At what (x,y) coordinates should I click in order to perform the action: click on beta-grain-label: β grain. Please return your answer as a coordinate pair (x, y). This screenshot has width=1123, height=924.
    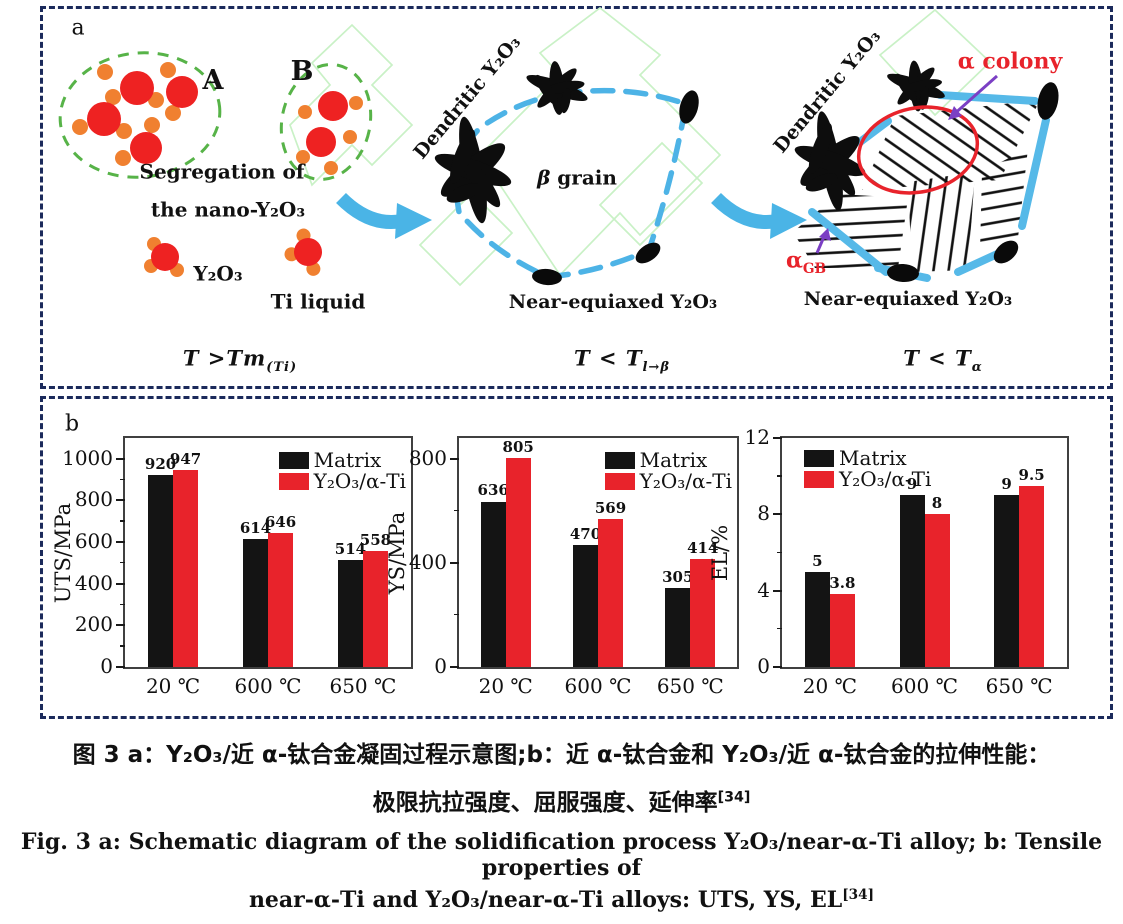
    Looking at the image, I should click on (577, 177).